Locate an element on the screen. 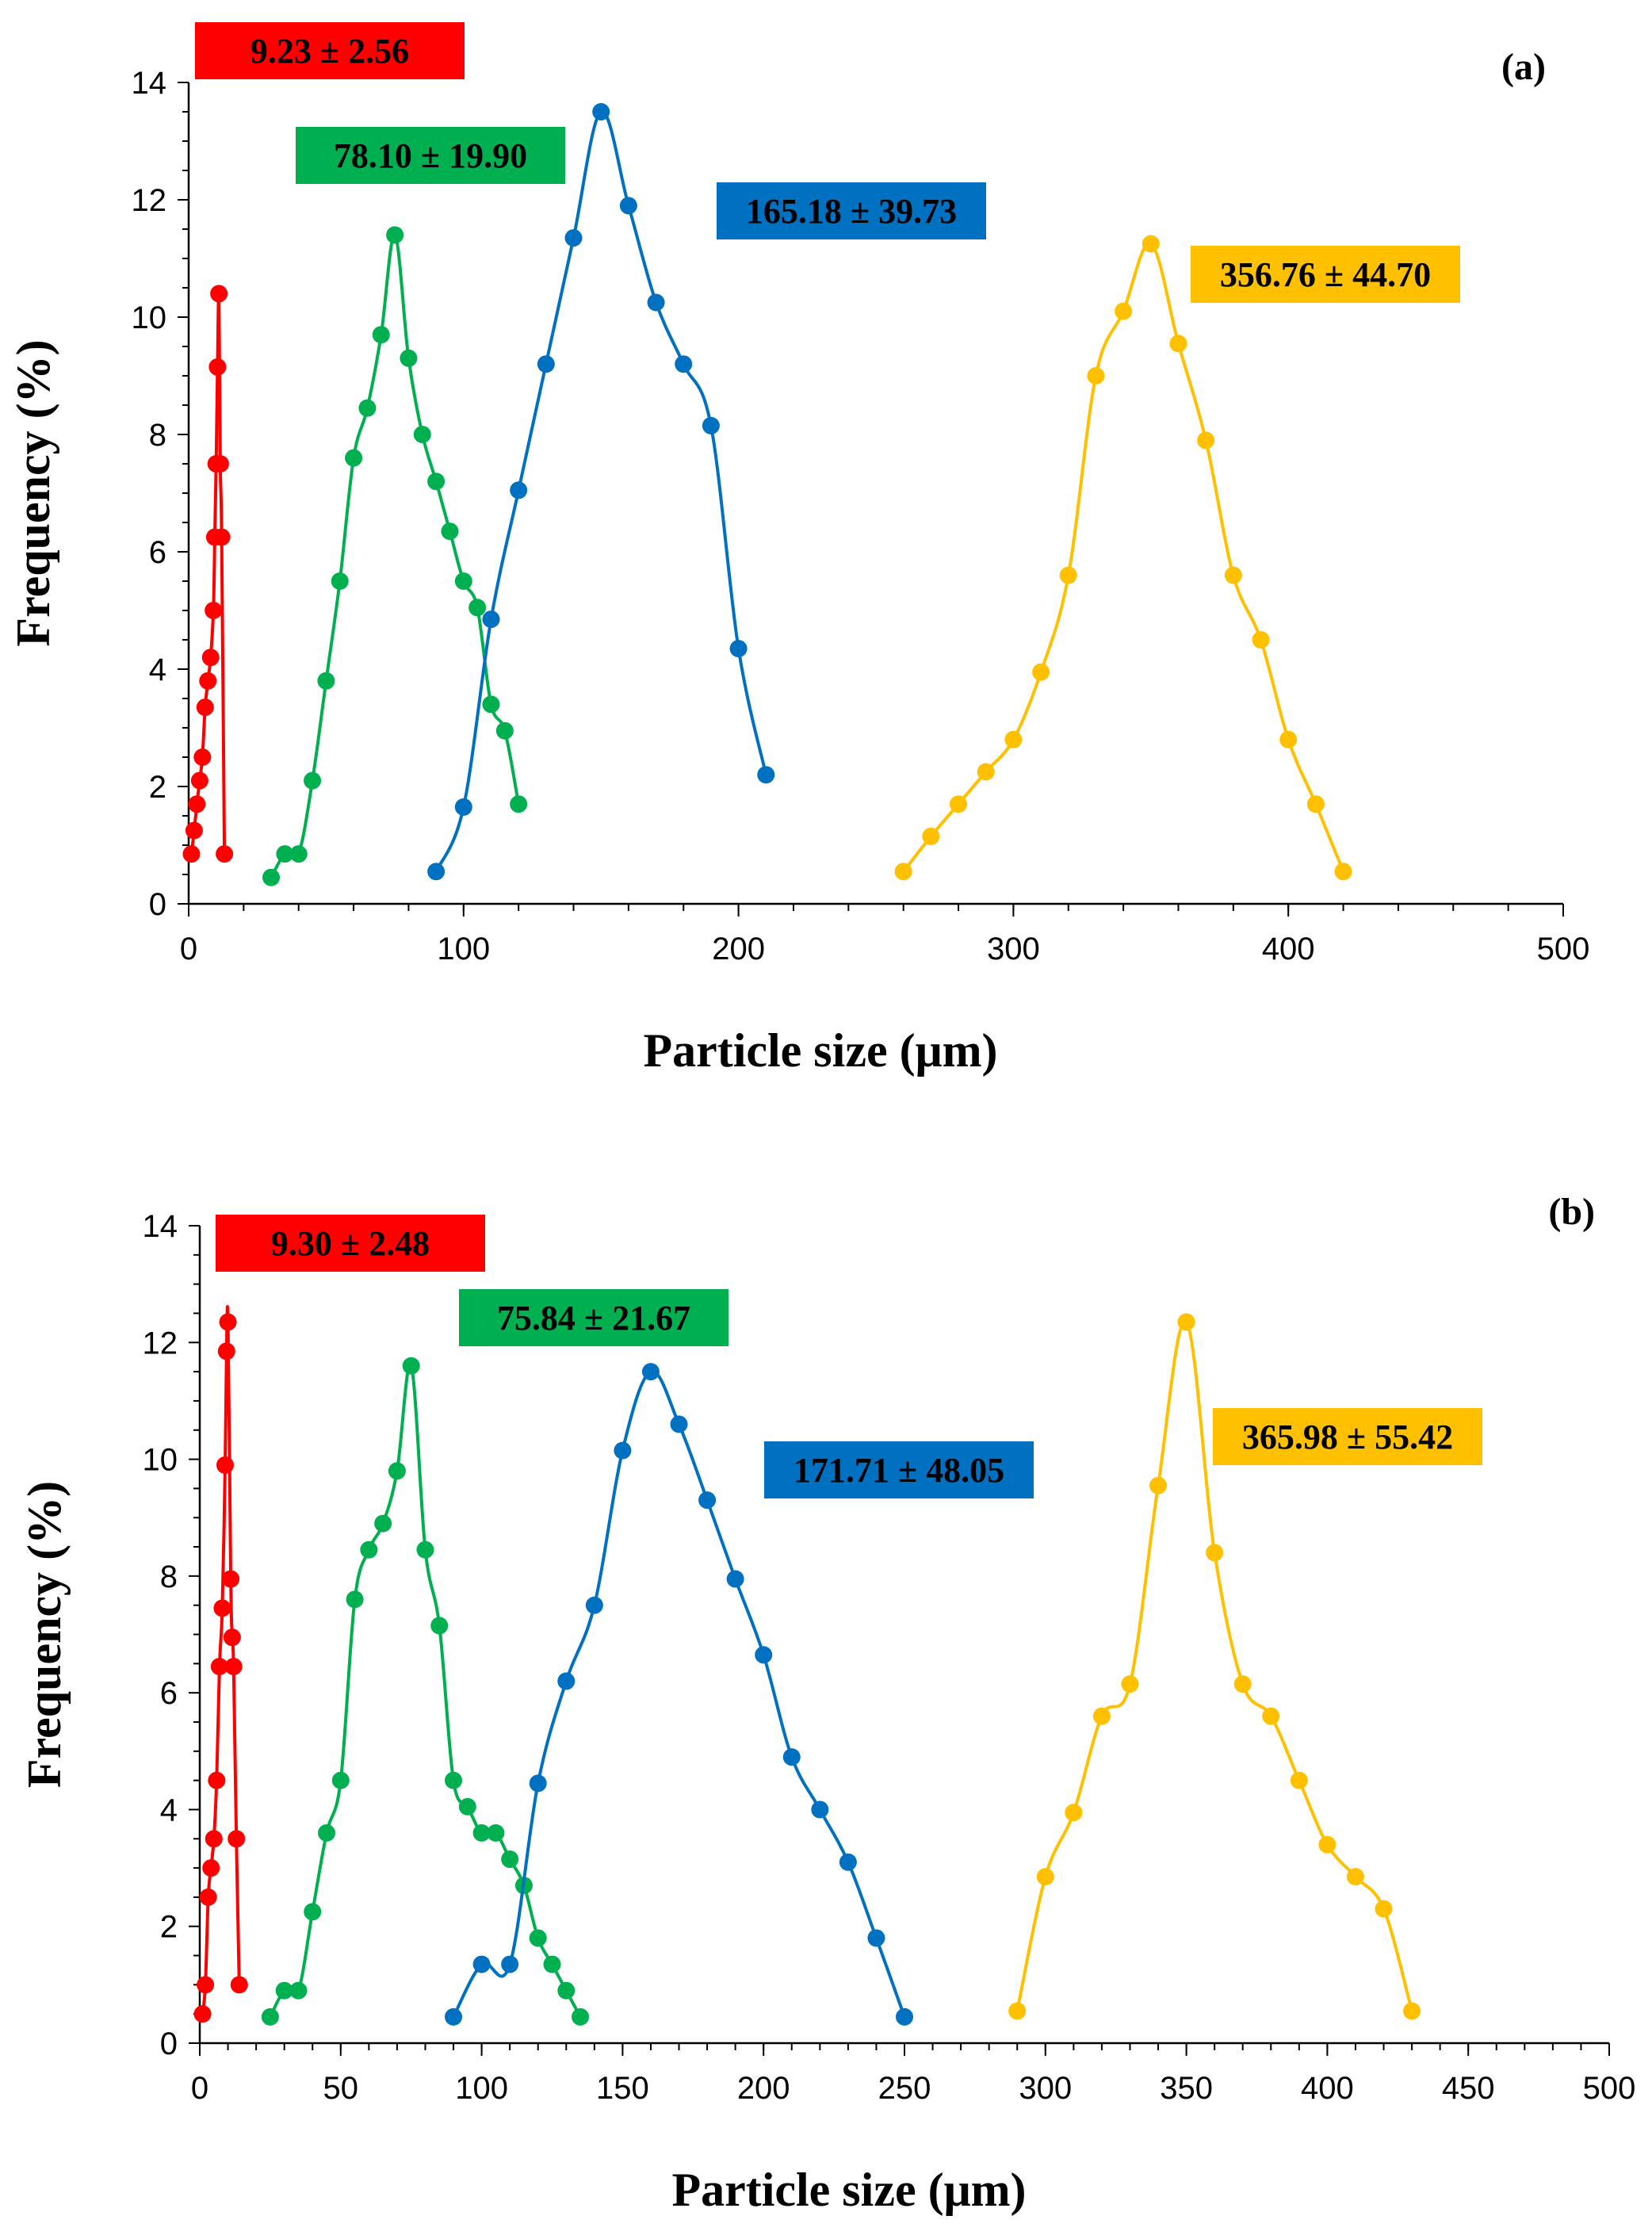  label-box-text: 171.71 ± 48.05 is located at coordinates (899, 1470).